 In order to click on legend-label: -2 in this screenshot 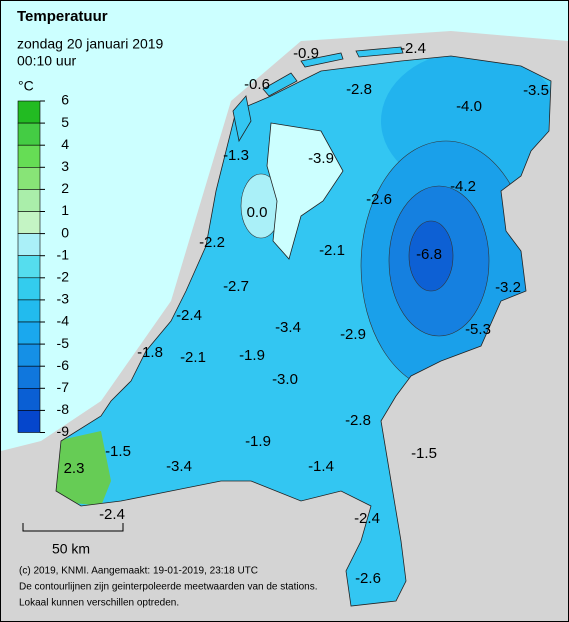, I will do `click(63, 277)`.